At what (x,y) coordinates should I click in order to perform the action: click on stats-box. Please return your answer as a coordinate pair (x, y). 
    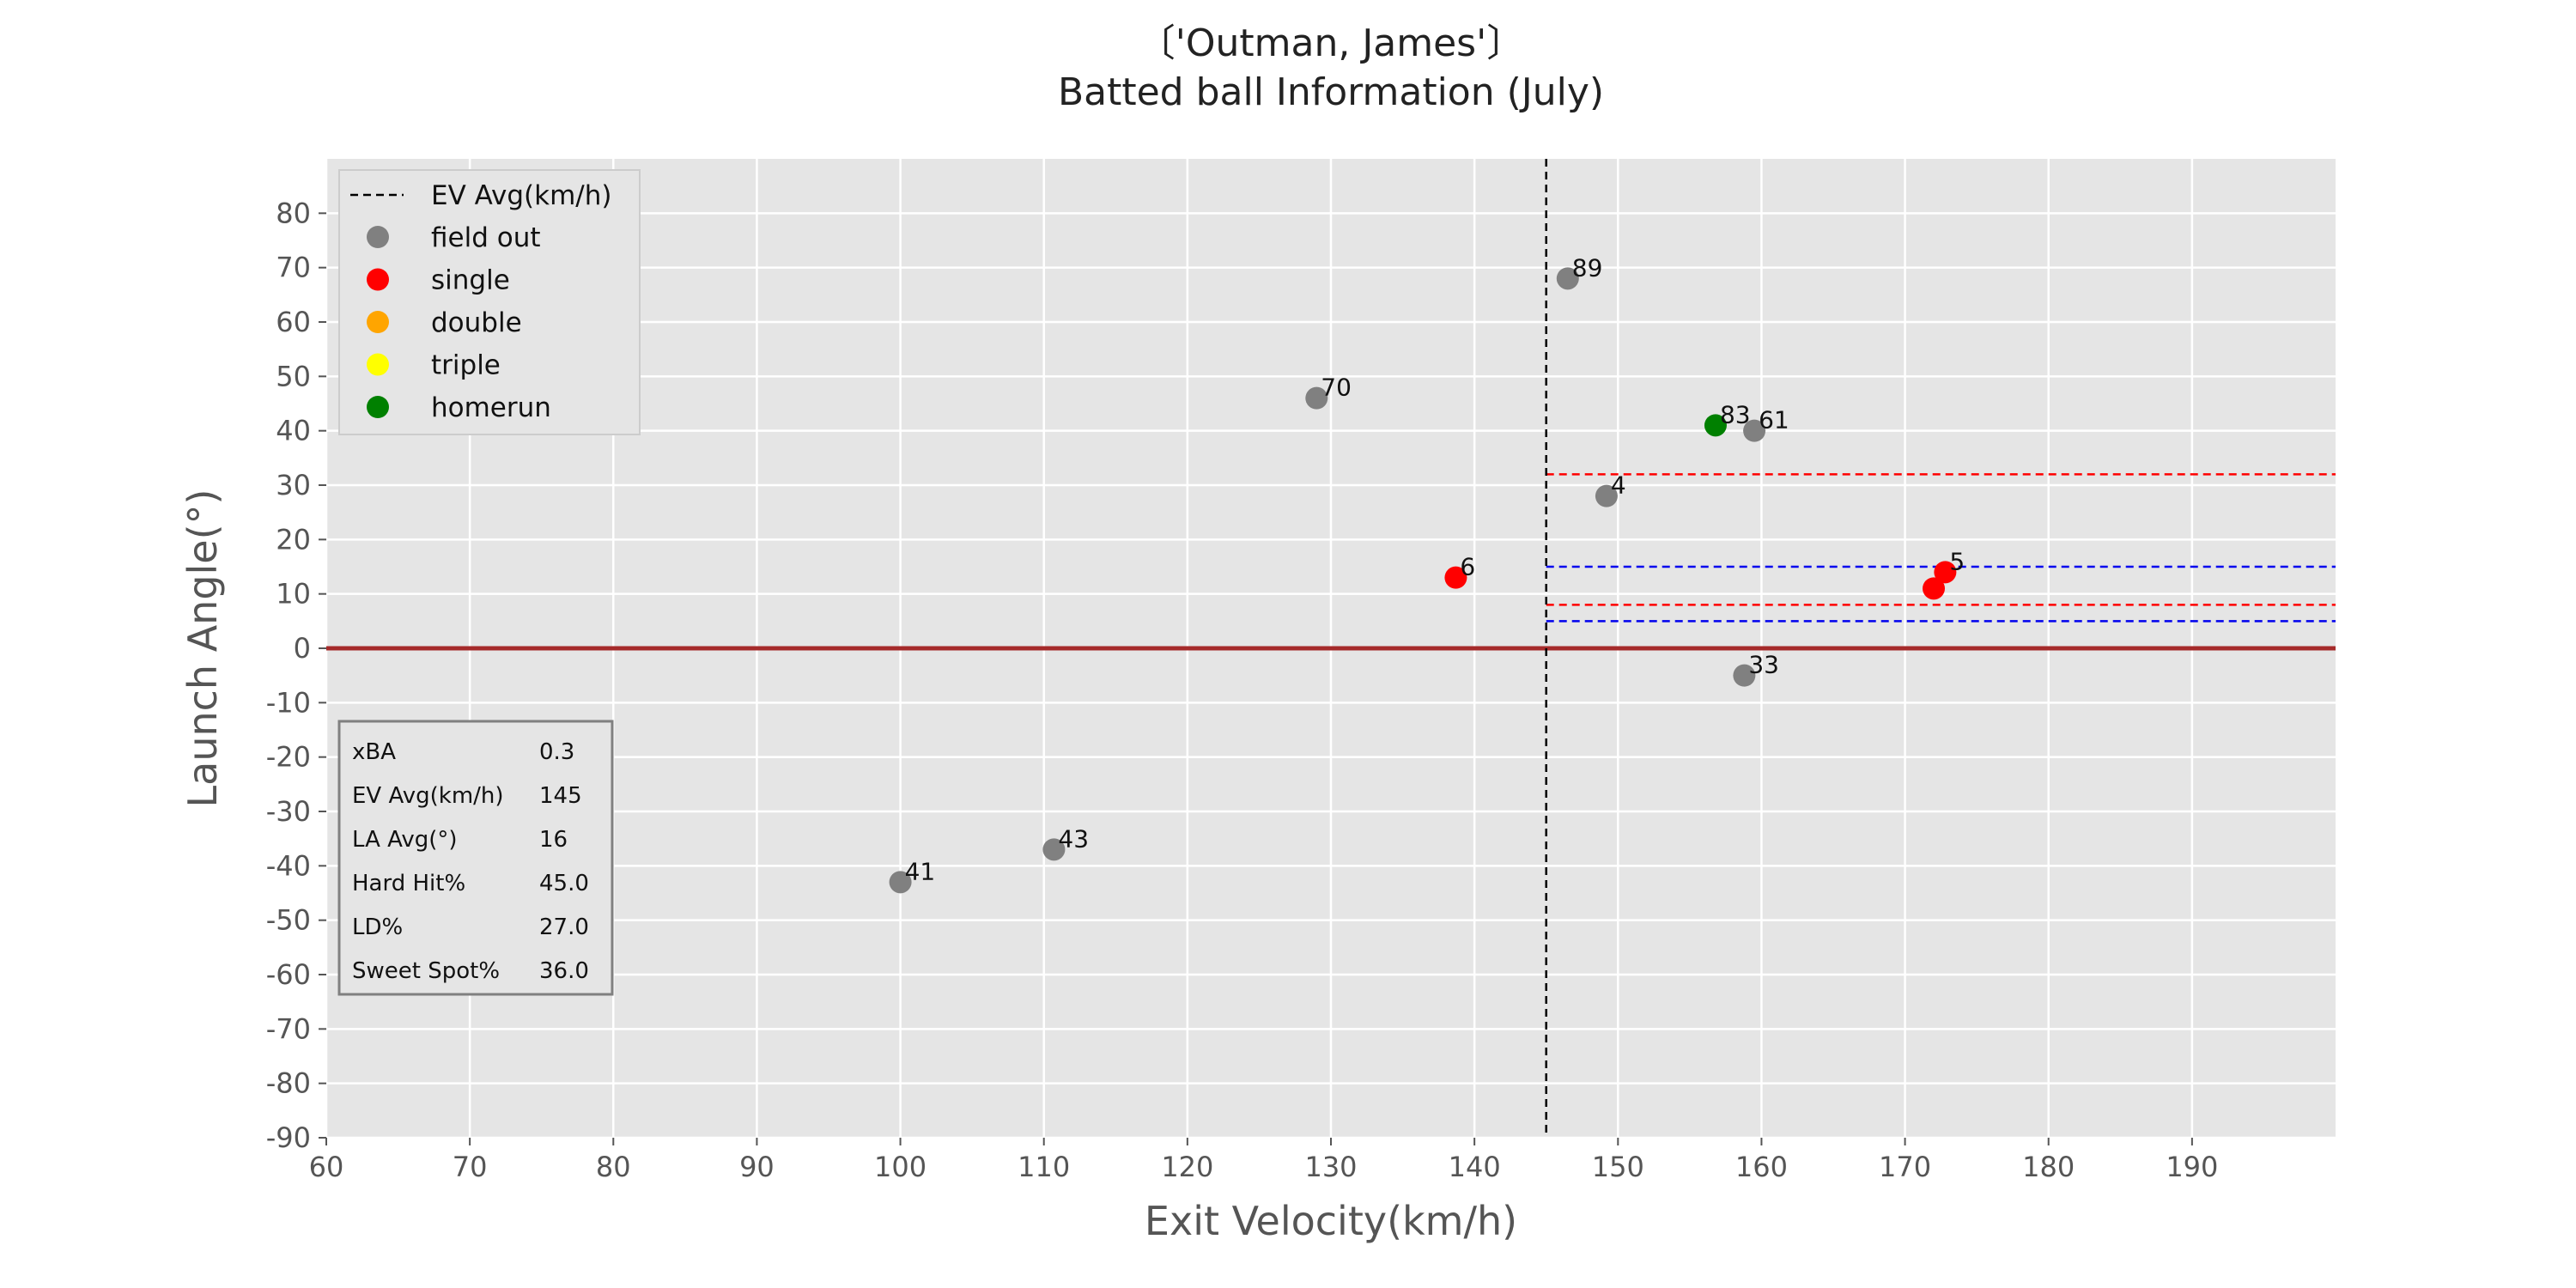
    Looking at the image, I should click on (475, 858).